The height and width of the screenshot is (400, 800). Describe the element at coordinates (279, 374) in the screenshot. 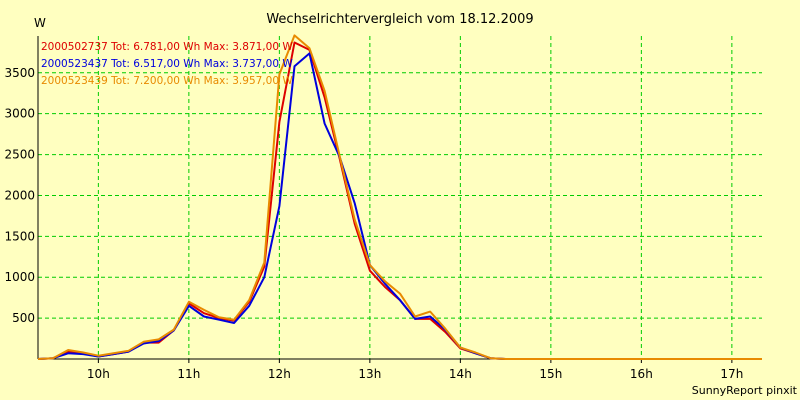

I see `x-tick-label-12h: 12h` at that location.